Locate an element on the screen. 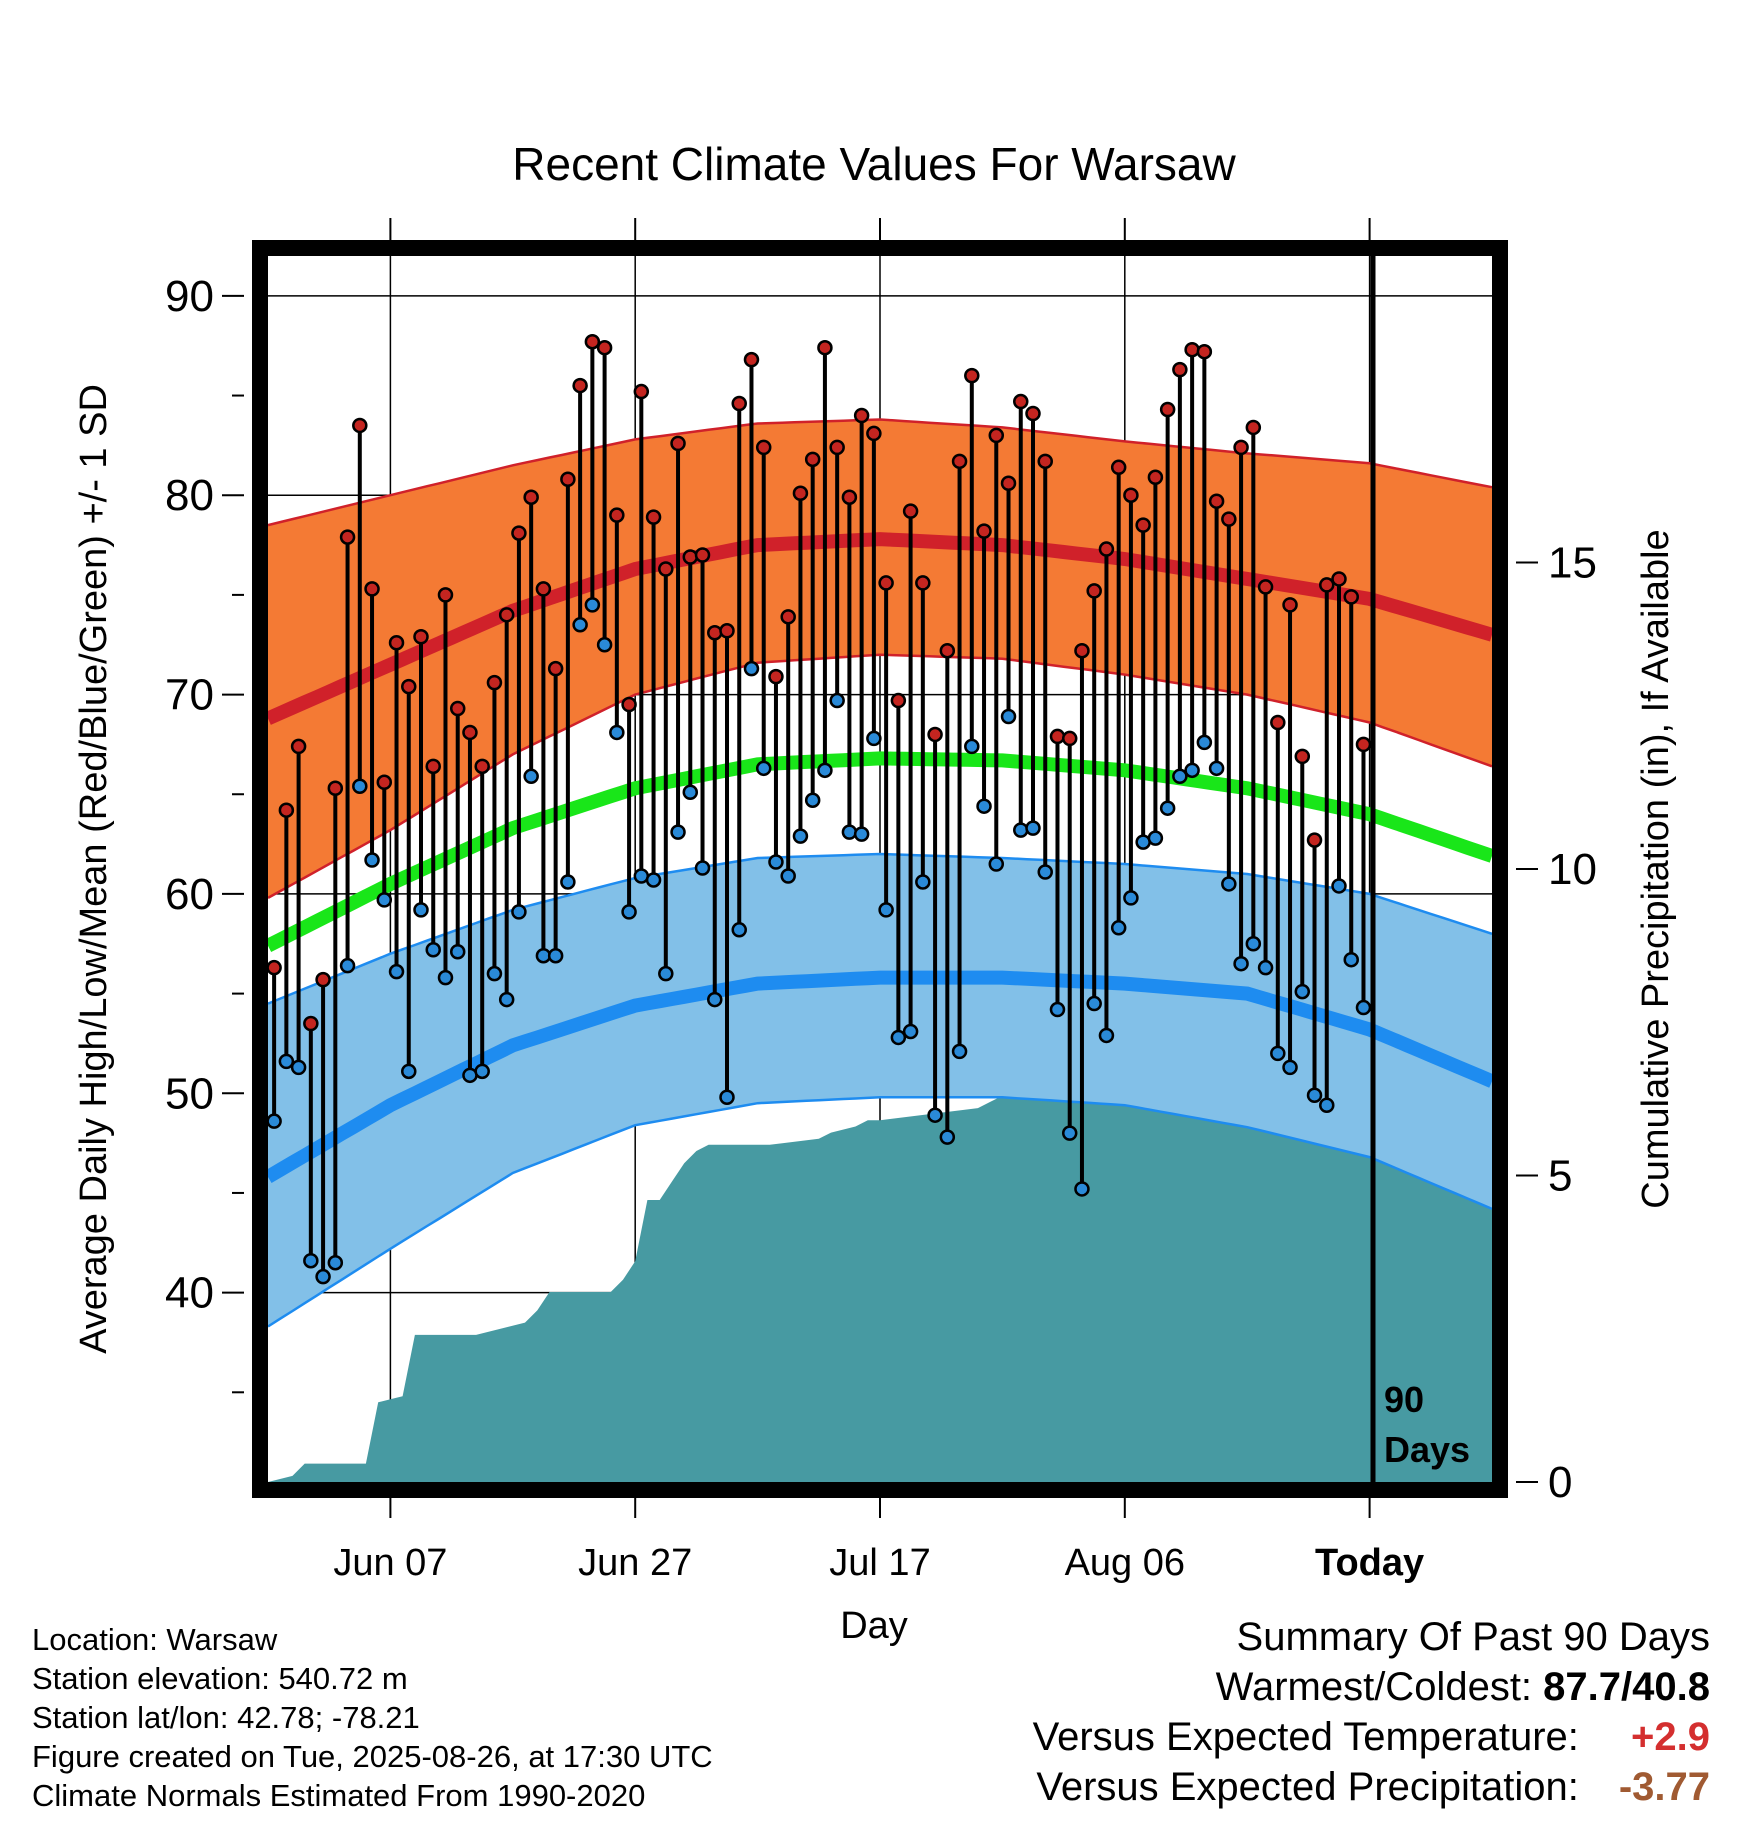 Image resolution: width=1748 pixels, height=1828 pixels. warm-cold-value: 87.7/40.8 is located at coordinates (1626, 1687).